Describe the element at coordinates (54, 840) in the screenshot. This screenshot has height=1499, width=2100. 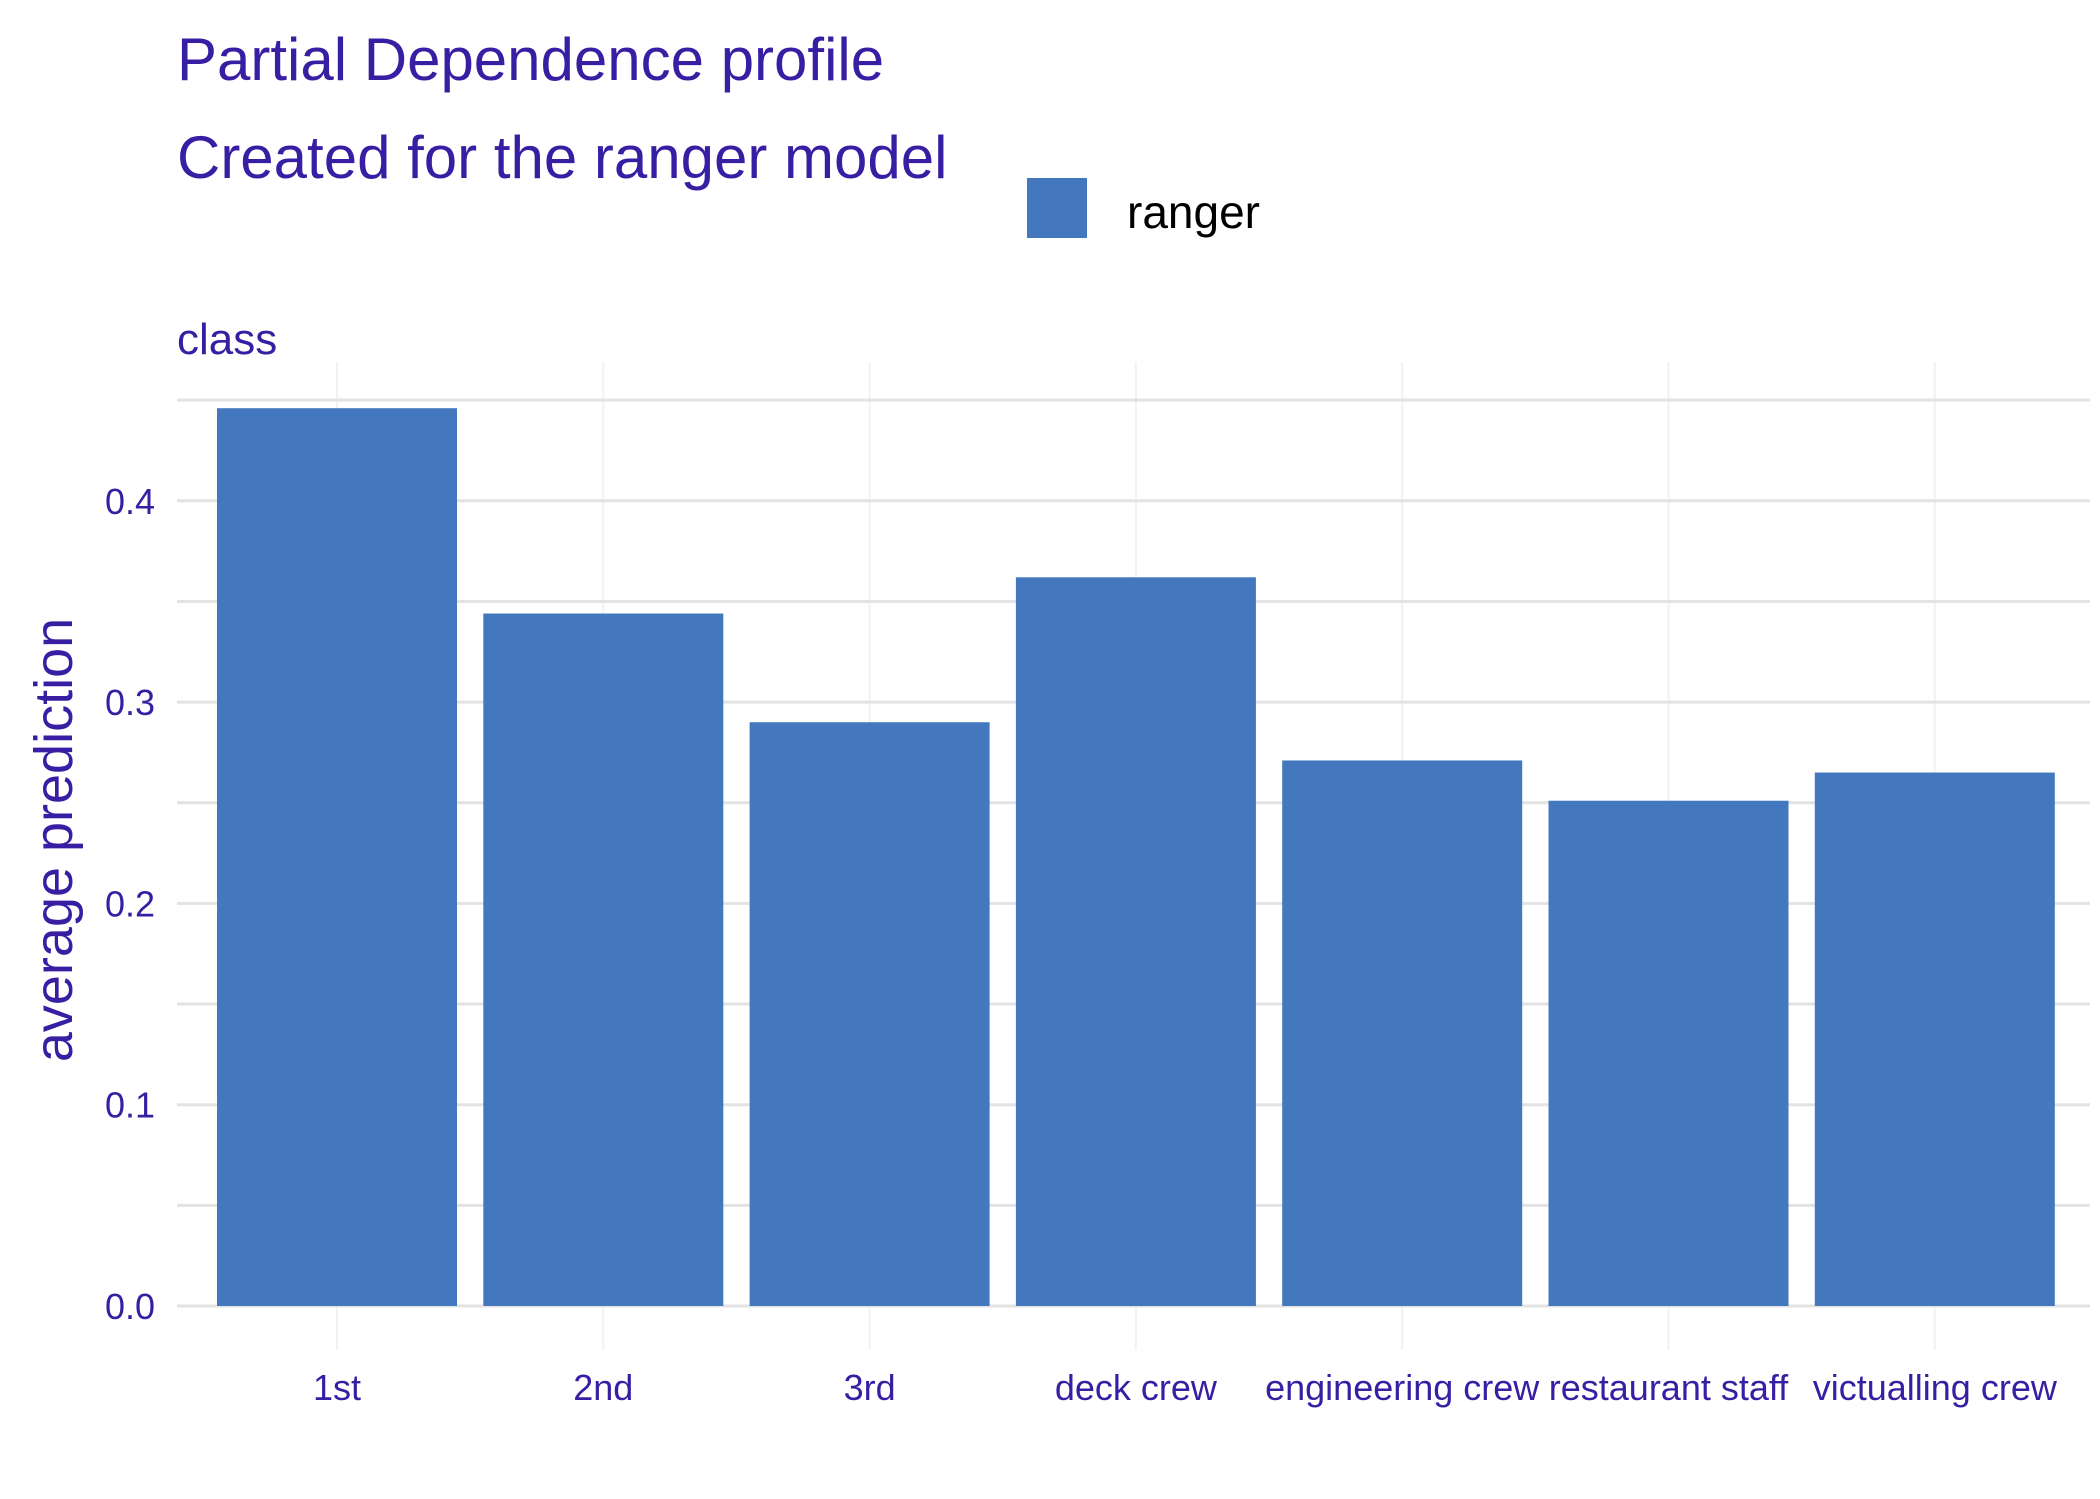
I see `y-axis-label: average prediction` at that location.